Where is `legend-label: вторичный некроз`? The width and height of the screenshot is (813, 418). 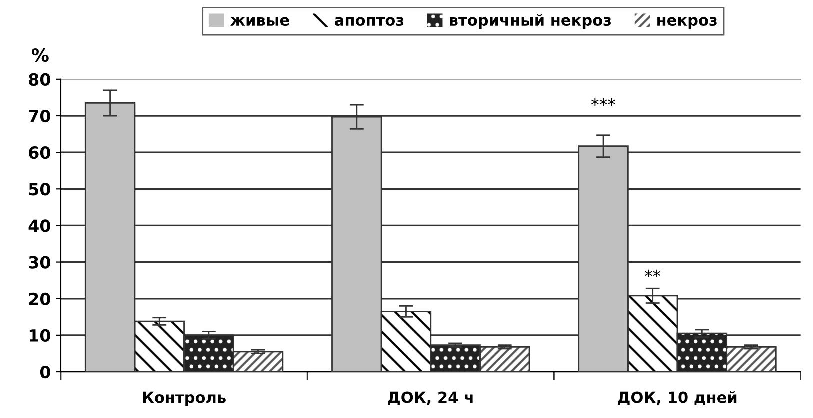
legend-label: вторичный некроз is located at coordinates (531, 21).